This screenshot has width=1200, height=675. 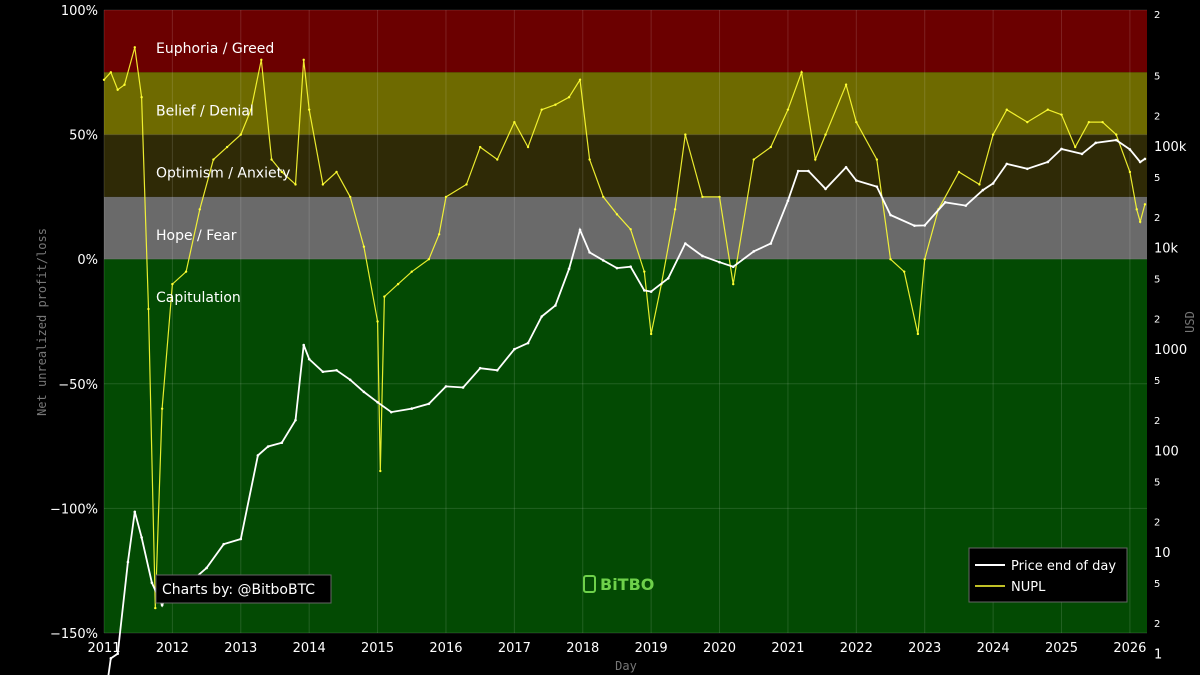 What do you see at coordinates (1170, 336) in the screenshot?
I see `y2-axis-ticks: 100k 10k 1000 100 10 1 2 5 2 5 2 5 2 5 2 5 2 5 2` at bounding box center [1170, 336].